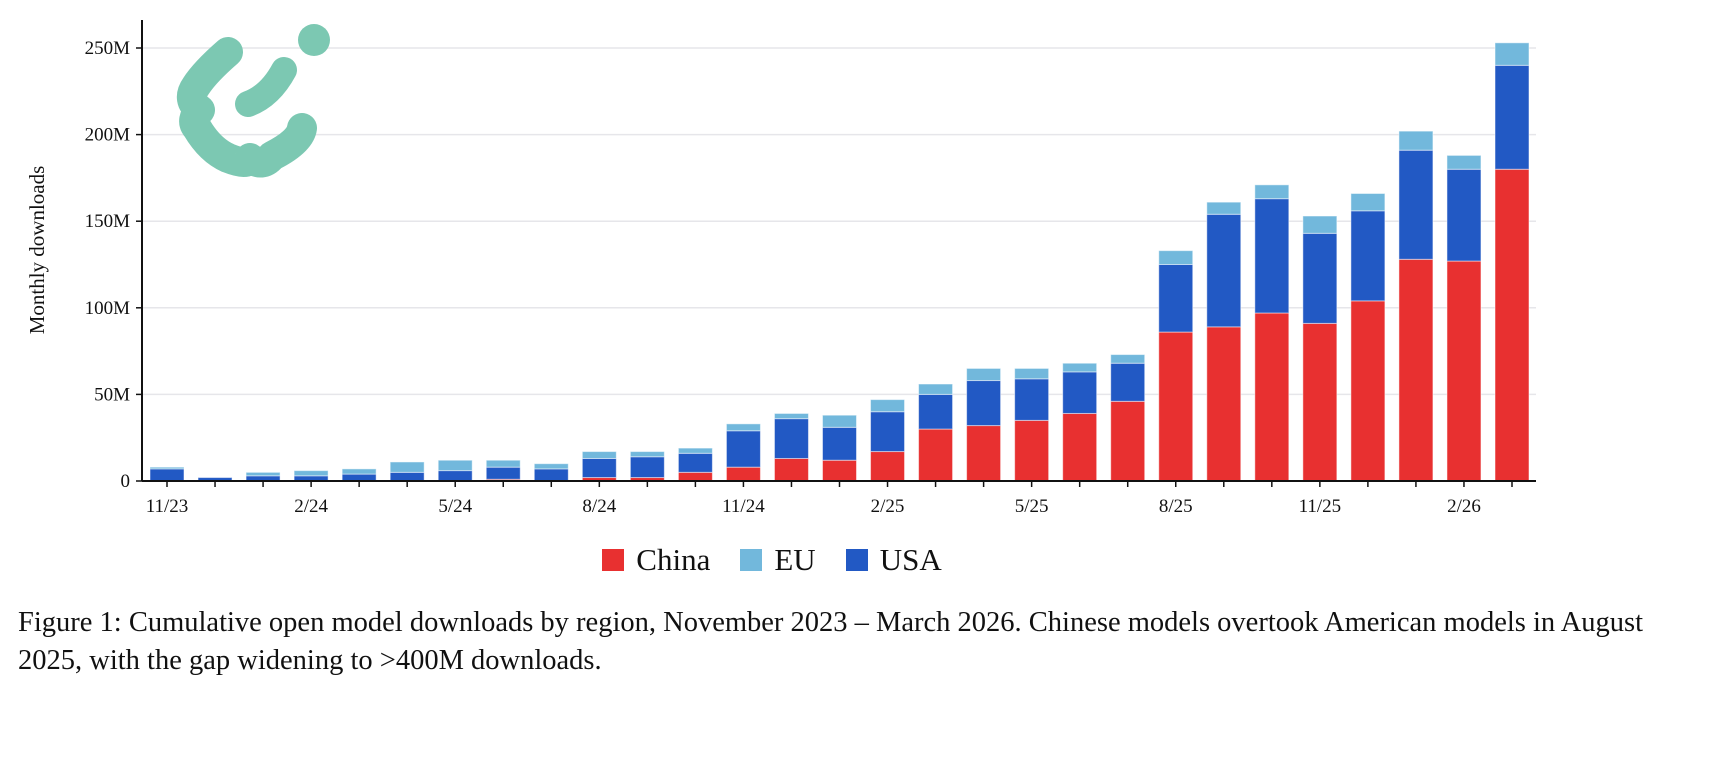  Describe the element at coordinates (311, 473) in the screenshot. I see `bar-eu-2/24` at that location.